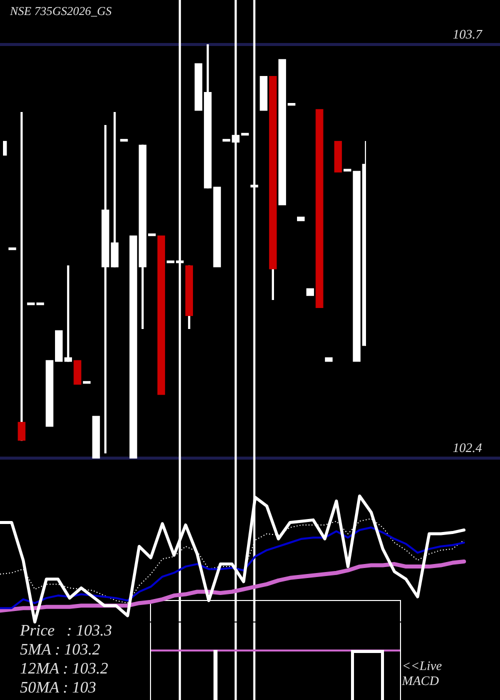  What do you see at coordinates (467, 448) in the screenshot?
I see `ref-line-label: 102.4` at bounding box center [467, 448].